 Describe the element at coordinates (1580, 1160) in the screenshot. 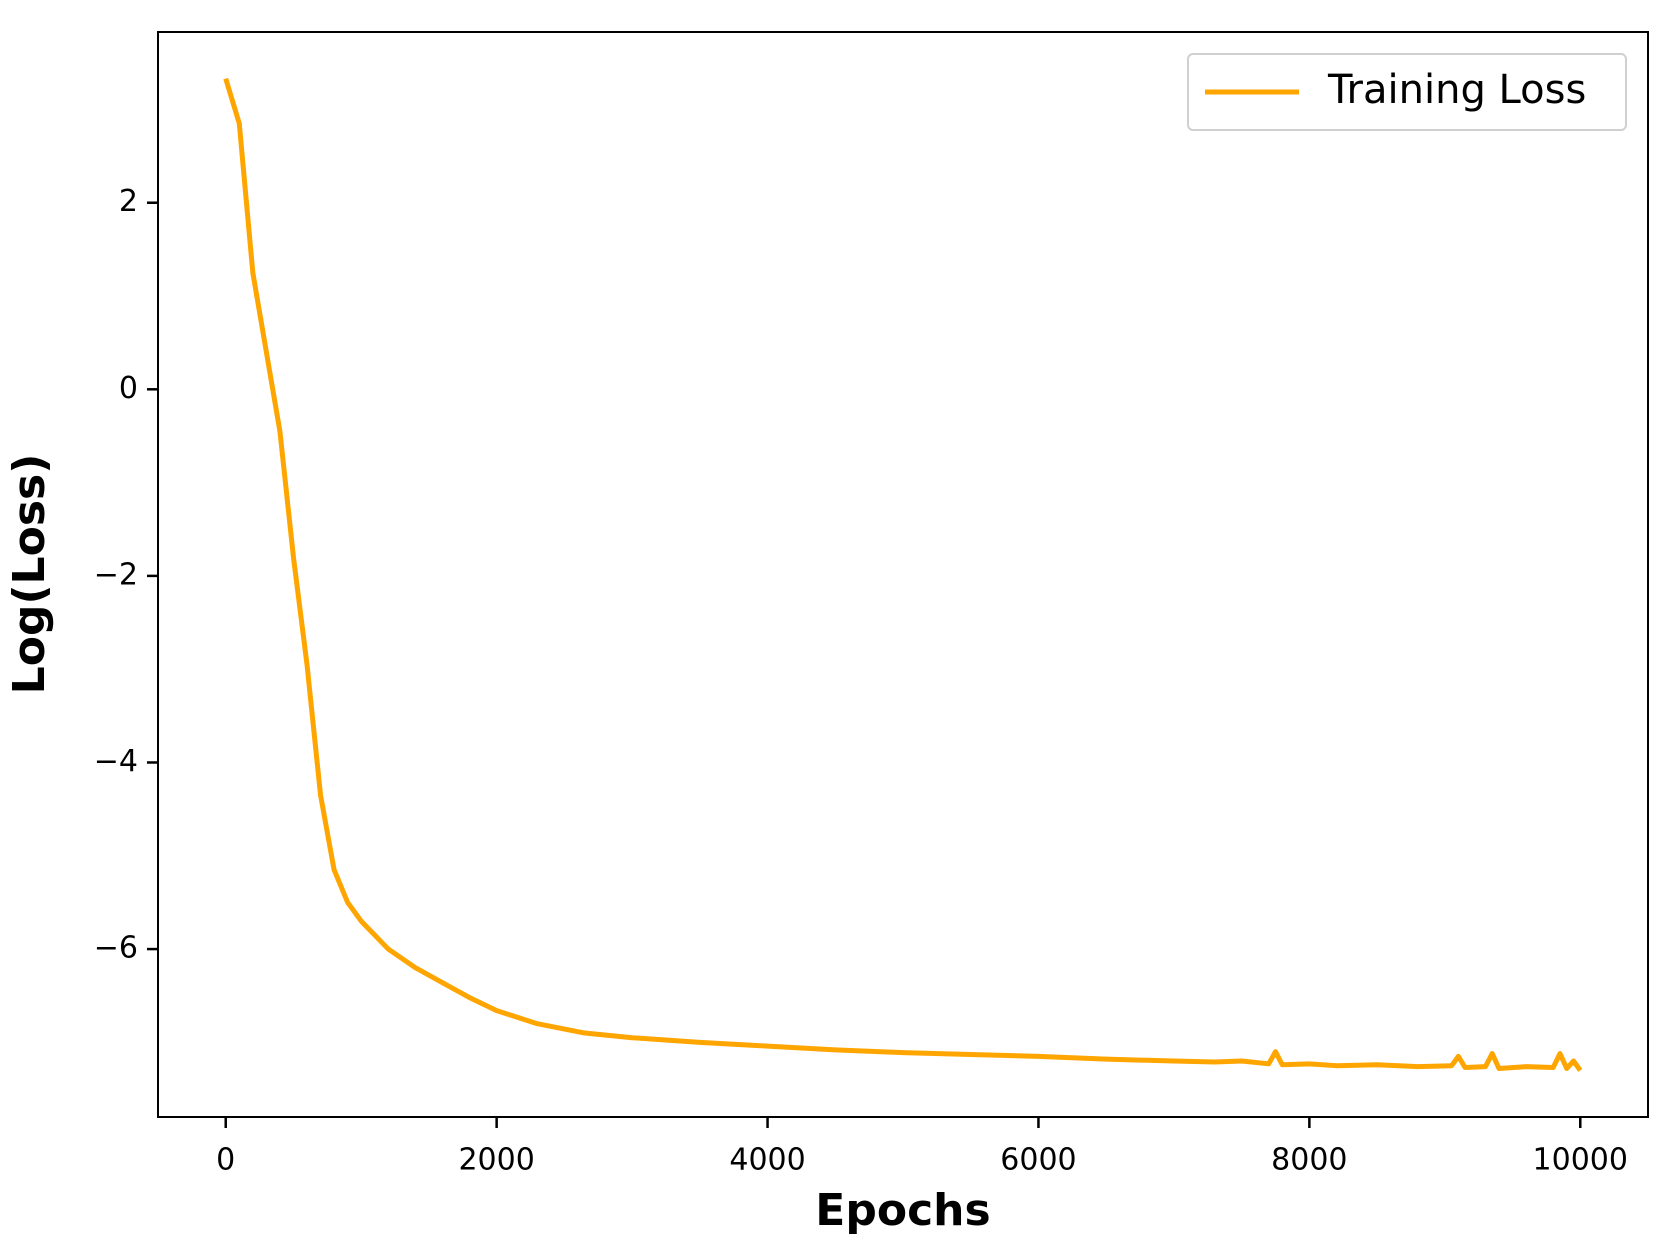

I see `x-tick-label: 10000` at that location.